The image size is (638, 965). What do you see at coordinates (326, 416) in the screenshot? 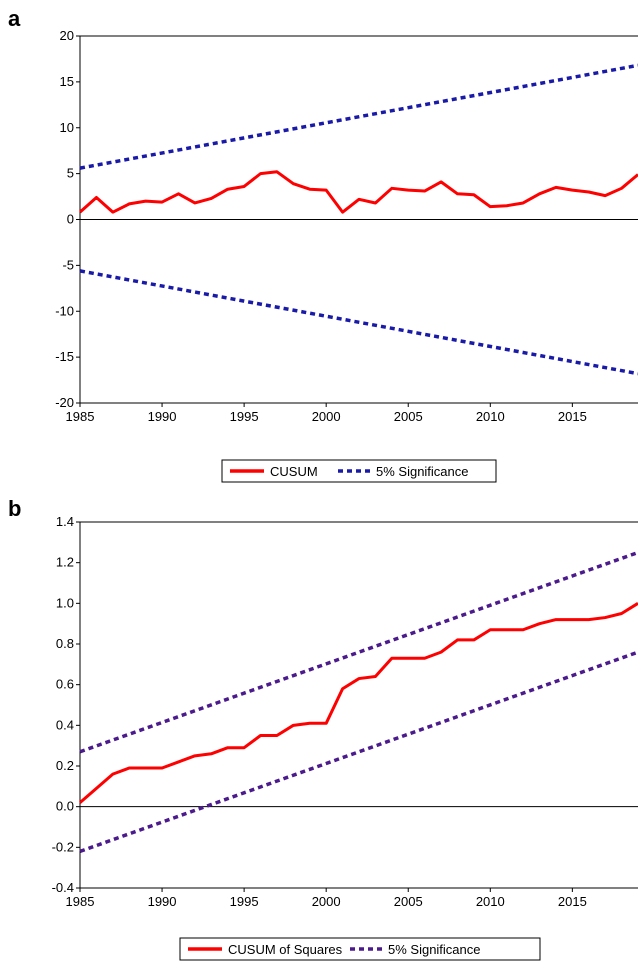
I see `chart-a-x-tick-label: 2000` at bounding box center [326, 416].